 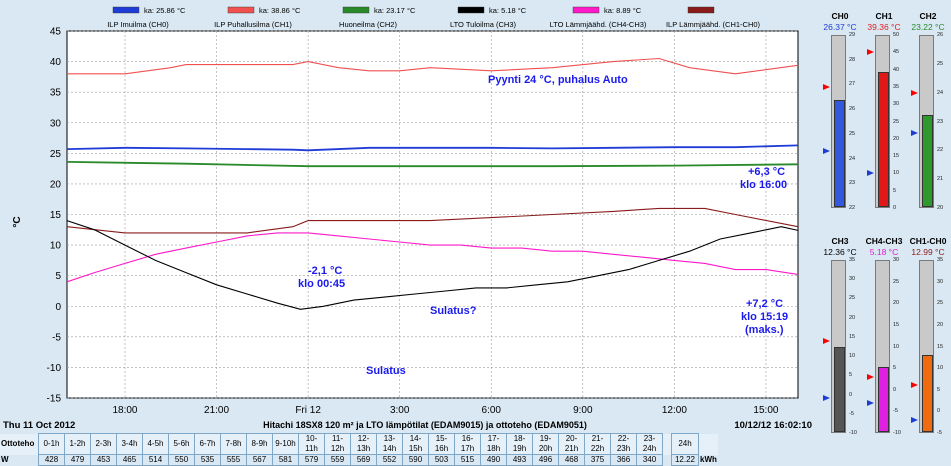 What do you see at coordinates (764, 317) in the screenshot?
I see `annotation-peak-time: klo 15:19` at bounding box center [764, 317].